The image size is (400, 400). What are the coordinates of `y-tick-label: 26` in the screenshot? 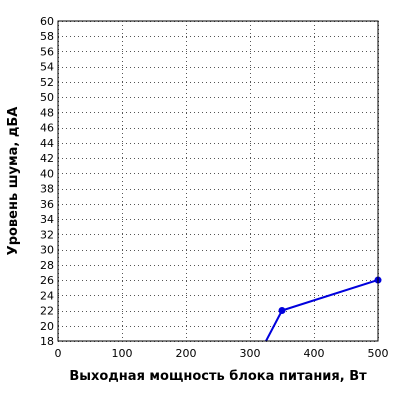 It's located at (47, 280).